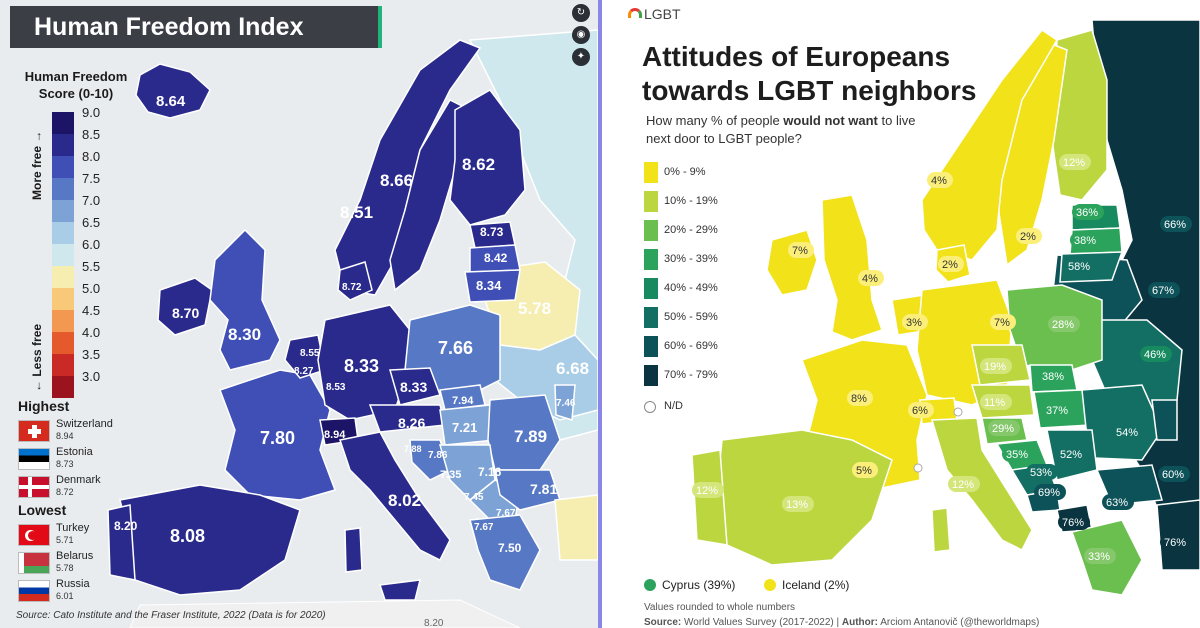 The width and height of the screenshot is (1200, 628). What do you see at coordinates (310, 353) in the screenshot?
I see `map-label-netherlands: 8.55` at bounding box center [310, 353].